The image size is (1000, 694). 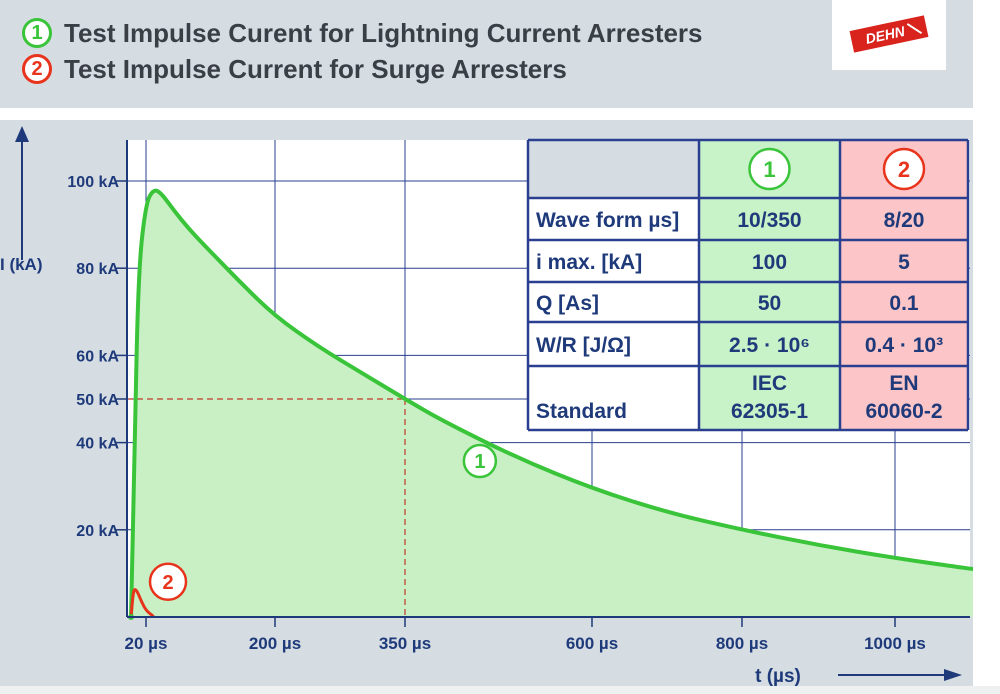 I want to click on table-row-label: i max. [kA], so click(x=589, y=262).